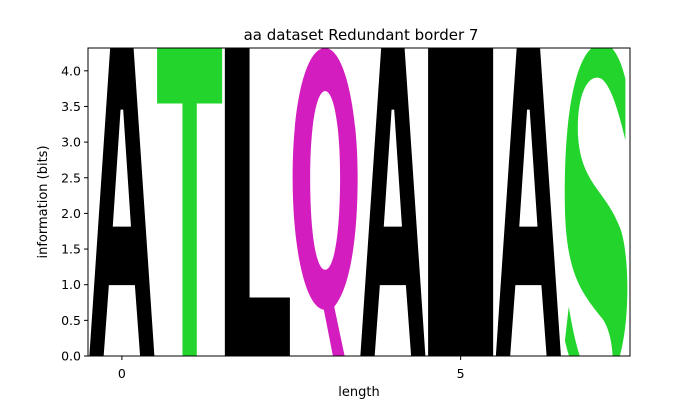  I want to click on y-axis-label: information (bits), so click(43, 201).